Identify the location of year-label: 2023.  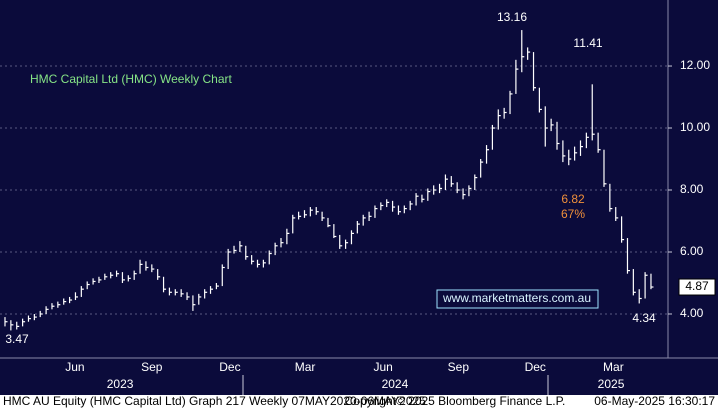
(120, 384).